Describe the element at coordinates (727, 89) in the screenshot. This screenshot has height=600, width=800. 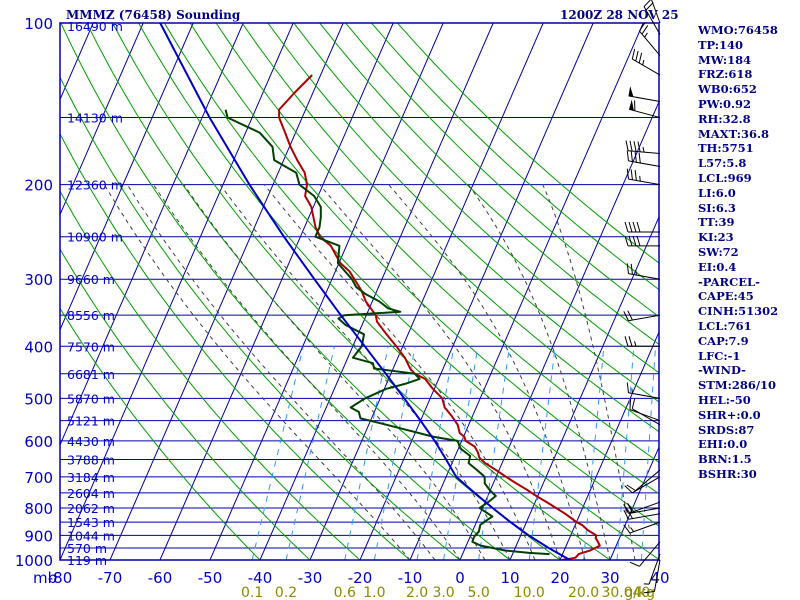
I see `index-4: WB0:652` at that location.